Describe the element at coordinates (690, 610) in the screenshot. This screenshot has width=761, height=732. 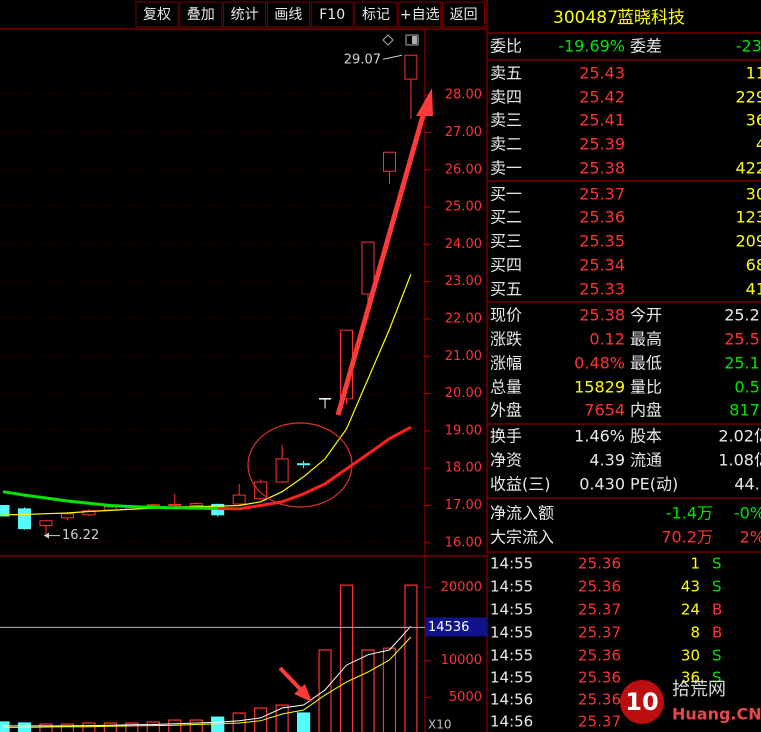
I see `tick-volume: 24` at that location.